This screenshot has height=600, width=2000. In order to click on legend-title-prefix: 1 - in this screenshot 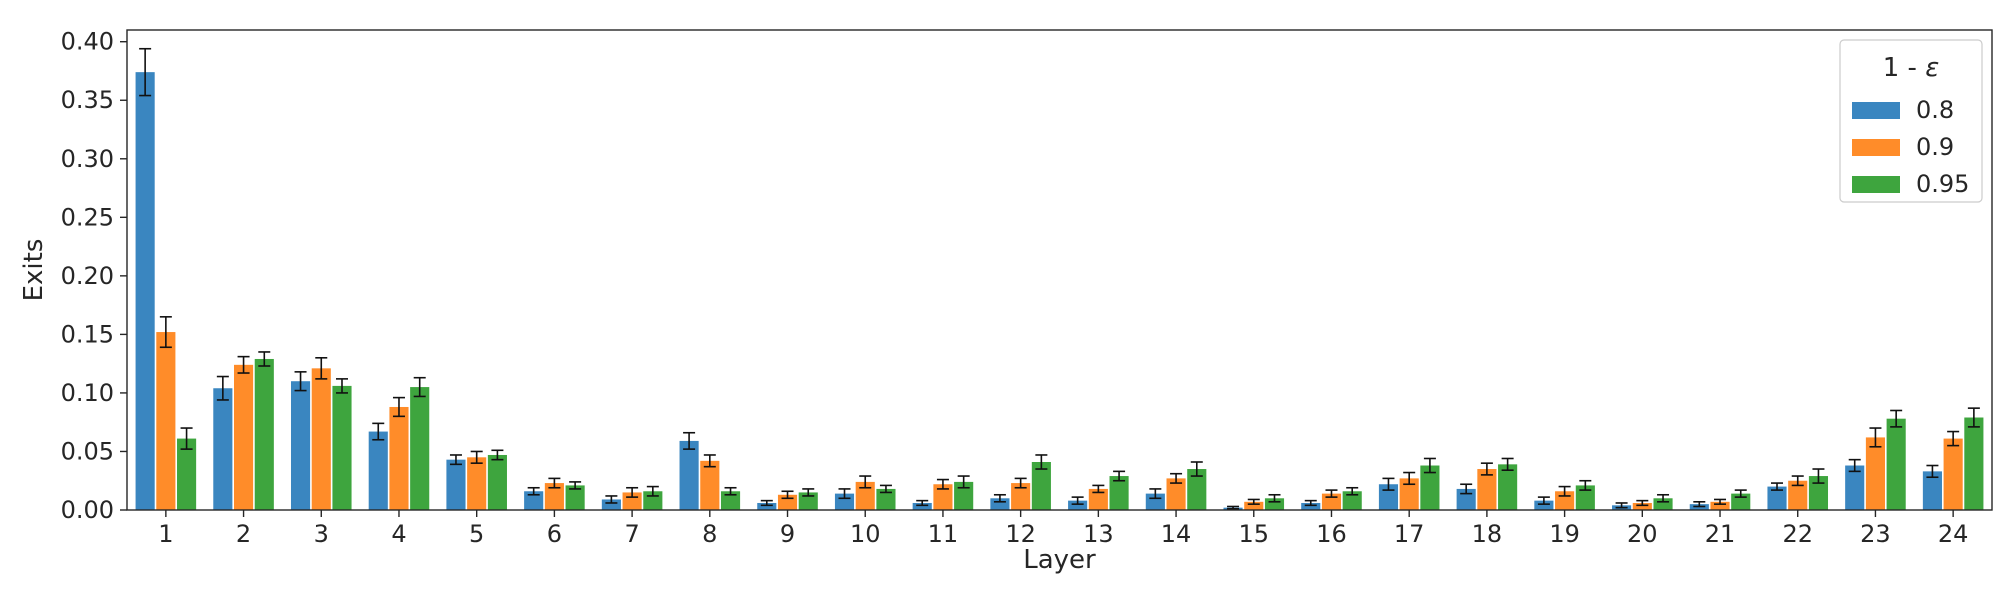, I will do `click(1904, 68)`.